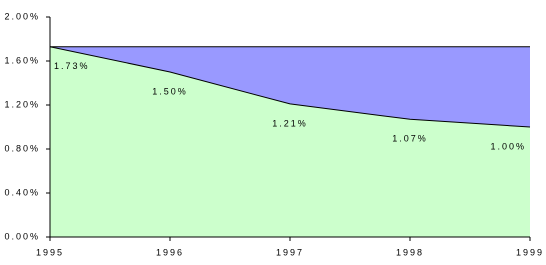  Describe the element at coordinates (22, 148) in the screenshot. I see `y-tick-label: 0.80%` at that location.